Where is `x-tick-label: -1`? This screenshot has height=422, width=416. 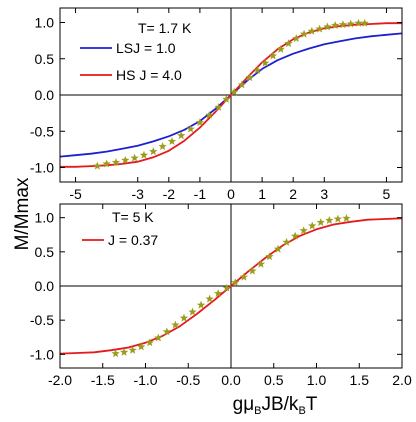 x-tick-label: -1 is located at coordinates (200, 194).